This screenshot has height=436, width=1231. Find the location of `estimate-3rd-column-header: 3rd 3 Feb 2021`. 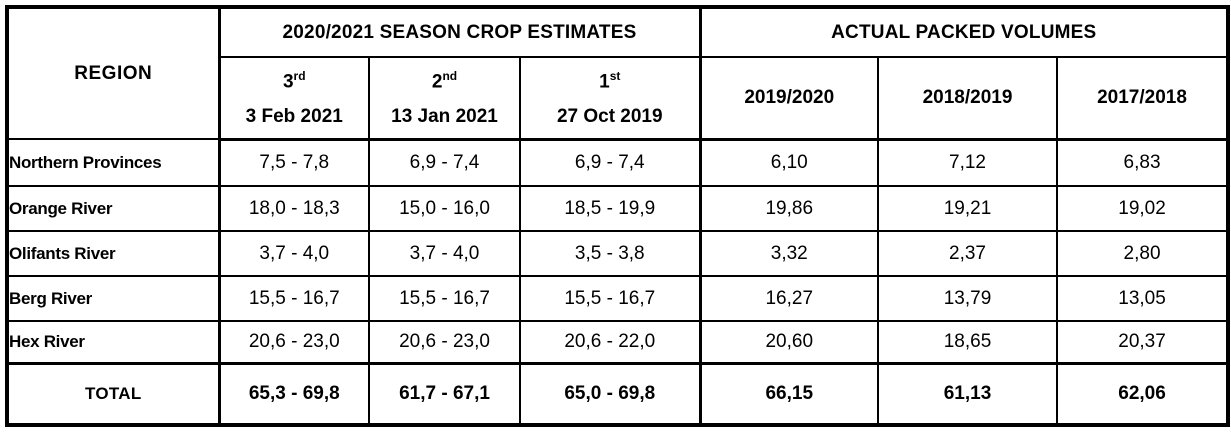

estimate-3rd-column-header: 3rd 3 Feb 2021 is located at coordinates (293, 98).